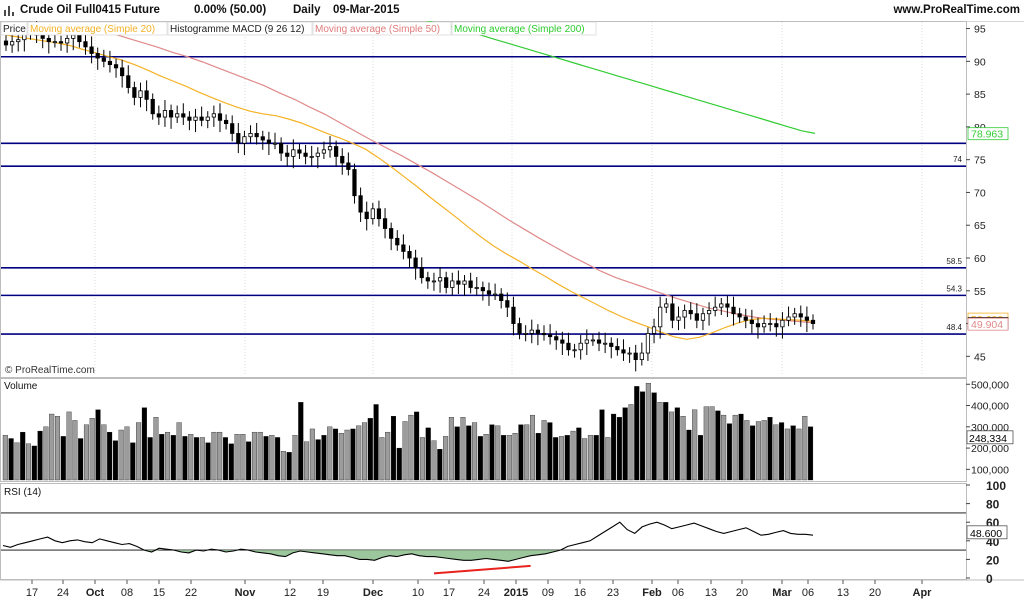 The width and height of the screenshot is (1024, 600). Describe the element at coordinates (711, 593) in the screenshot. I see `x-tick-label: 13` at that location.